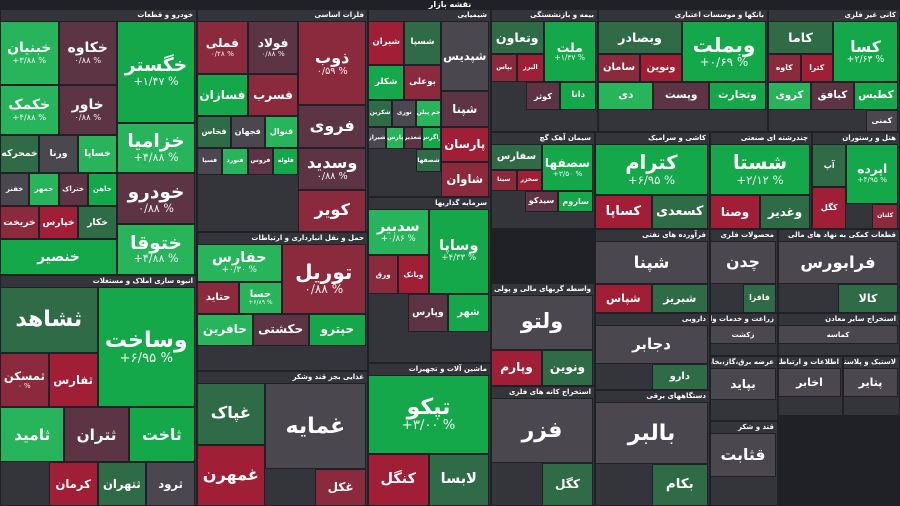 This screenshot has width=900, height=506. I want to click on stock-tile: ونوین, so click(567, 367).